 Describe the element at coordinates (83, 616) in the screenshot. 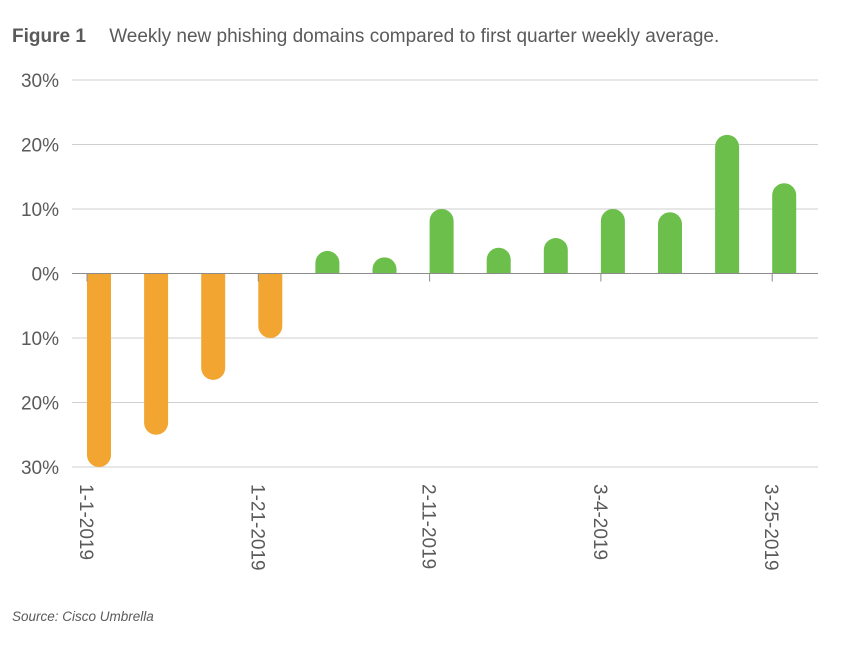

I see `source-note: Source: Cisco Umbrella` at that location.